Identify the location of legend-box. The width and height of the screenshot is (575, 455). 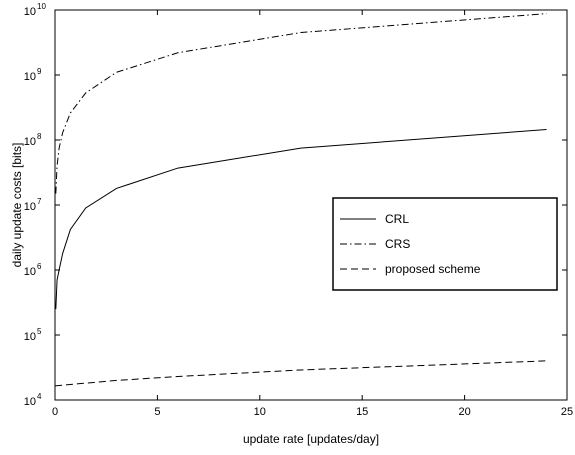
(445, 244).